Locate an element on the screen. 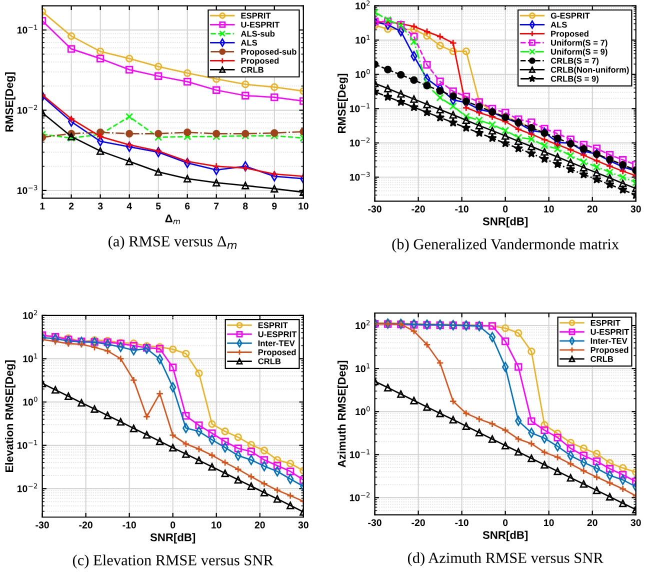 This screenshot has width=661, height=583. legend-label: ALS-sub is located at coordinates (257, 33).